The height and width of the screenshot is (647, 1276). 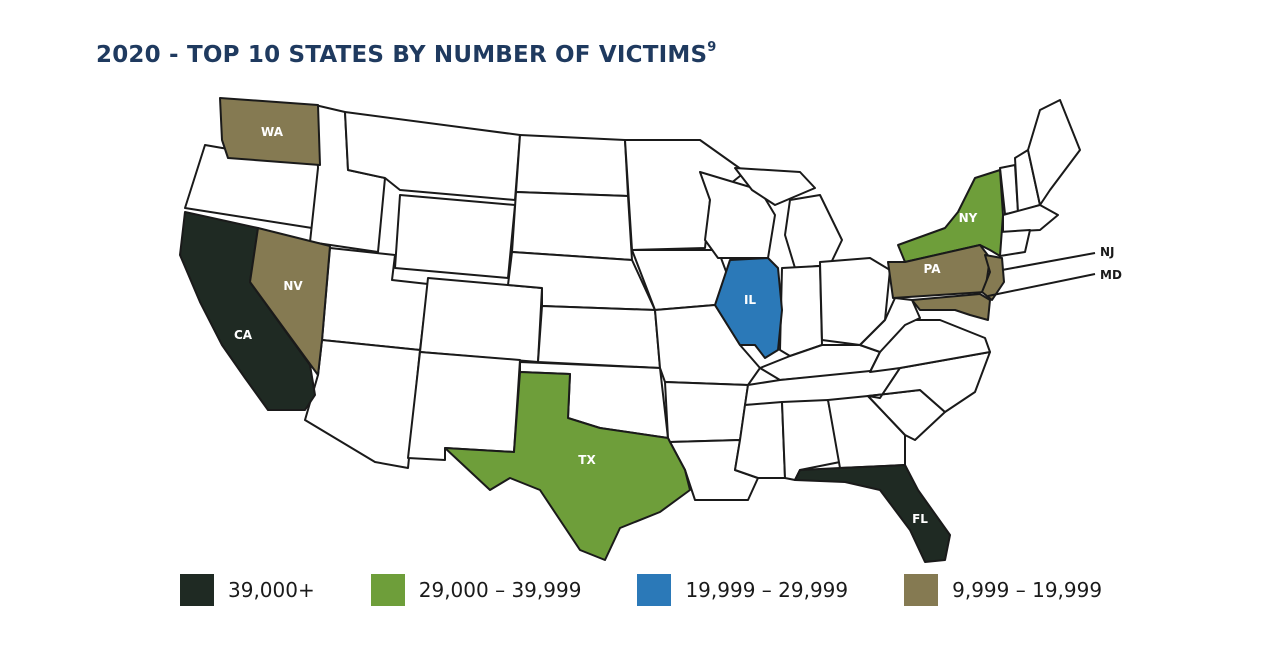 I want to click on state-washington, so click(x=270, y=131).